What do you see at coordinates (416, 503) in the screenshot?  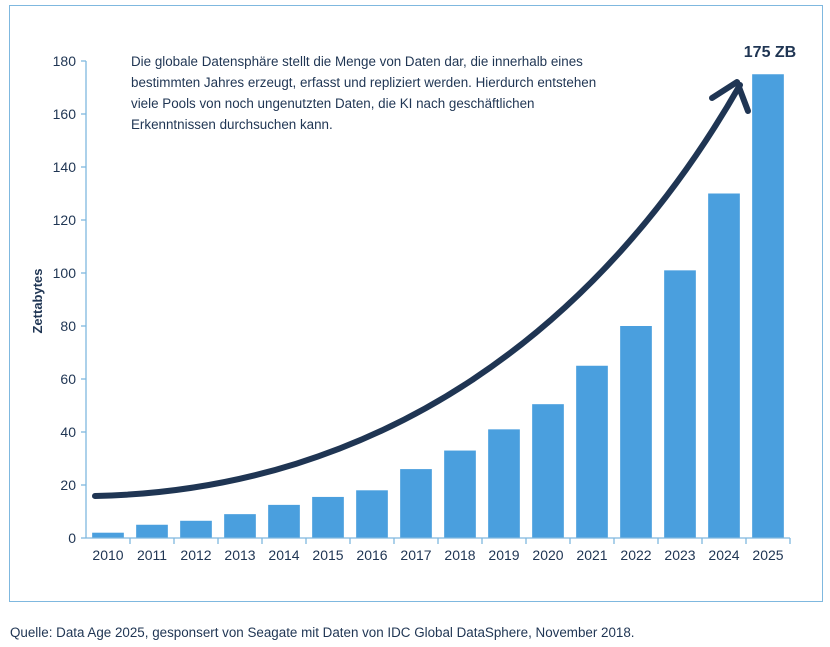 I see `bar-2017` at bounding box center [416, 503].